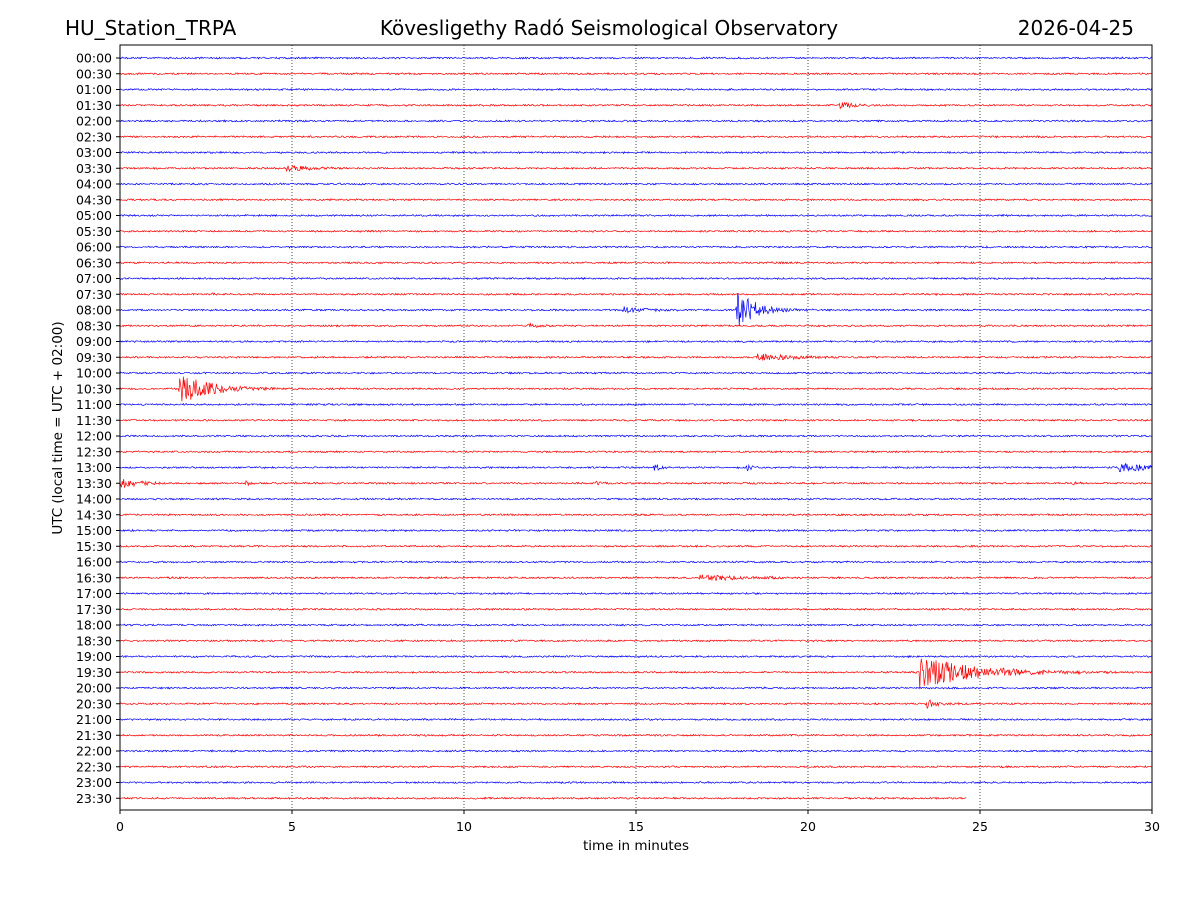 The width and height of the screenshot is (1200, 900). Describe the element at coordinates (94, 215) in the screenshot. I see `y-tick-label: 05:00` at that location.